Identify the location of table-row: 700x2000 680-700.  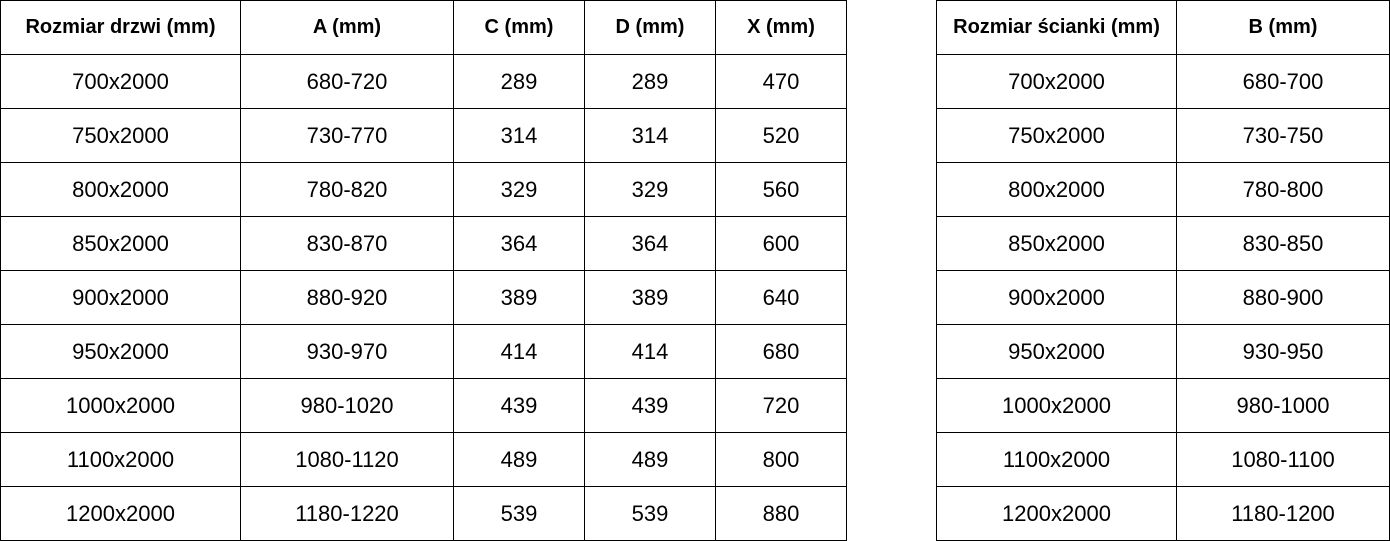
(1163, 81).